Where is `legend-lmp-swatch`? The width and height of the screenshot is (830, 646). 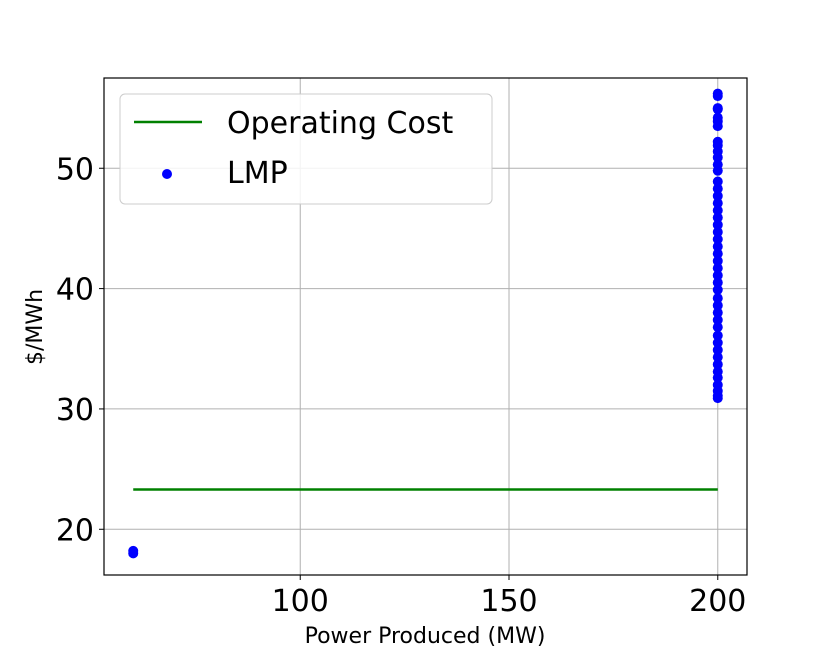
legend-lmp-swatch is located at coordinates (167, 174).